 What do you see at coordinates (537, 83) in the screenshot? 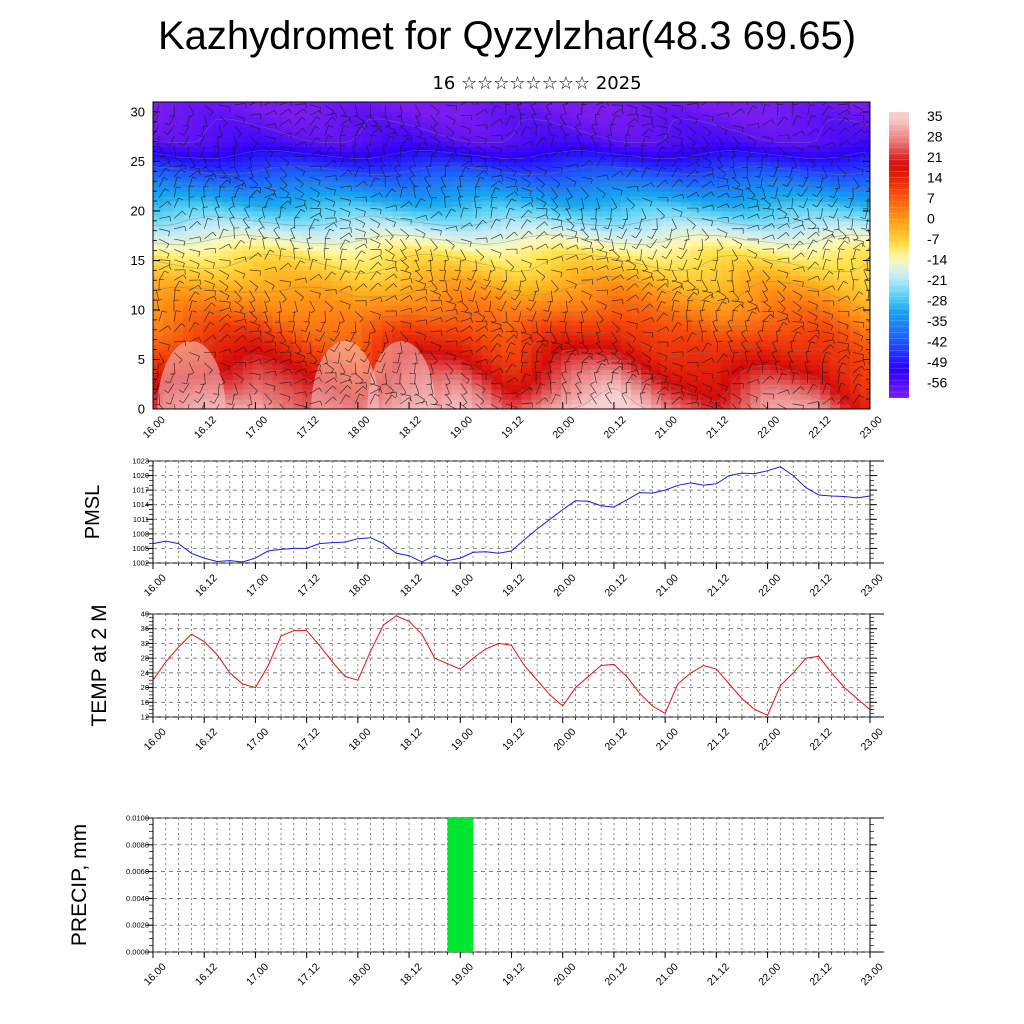
I see `page-subtitle: 16 ☆☆☆☆☆☆☆☆ 2025` at bounding box center [537, 83].